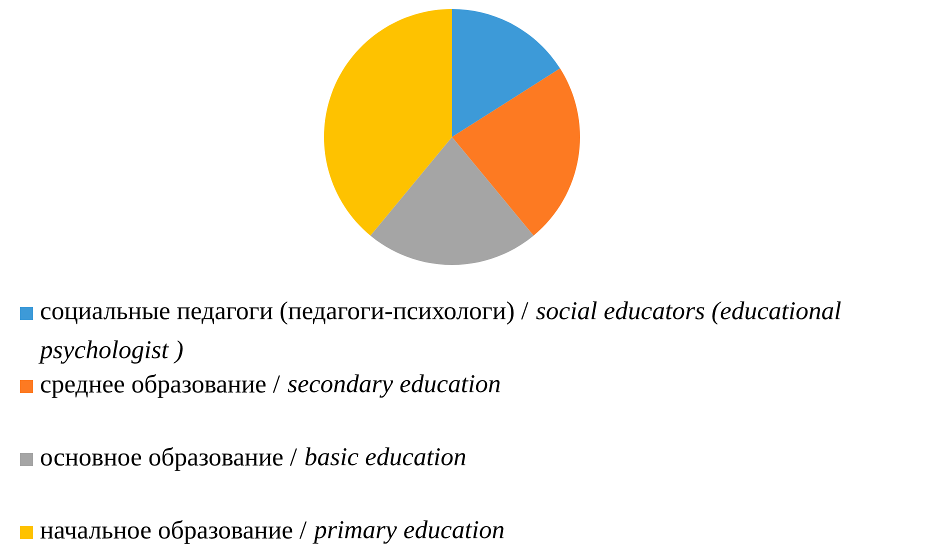 The image size is (930, 549). Describe the element at coordinates (272, 532) in the screenshot. I see `legend-label: начальное образование / primary education` at that location.